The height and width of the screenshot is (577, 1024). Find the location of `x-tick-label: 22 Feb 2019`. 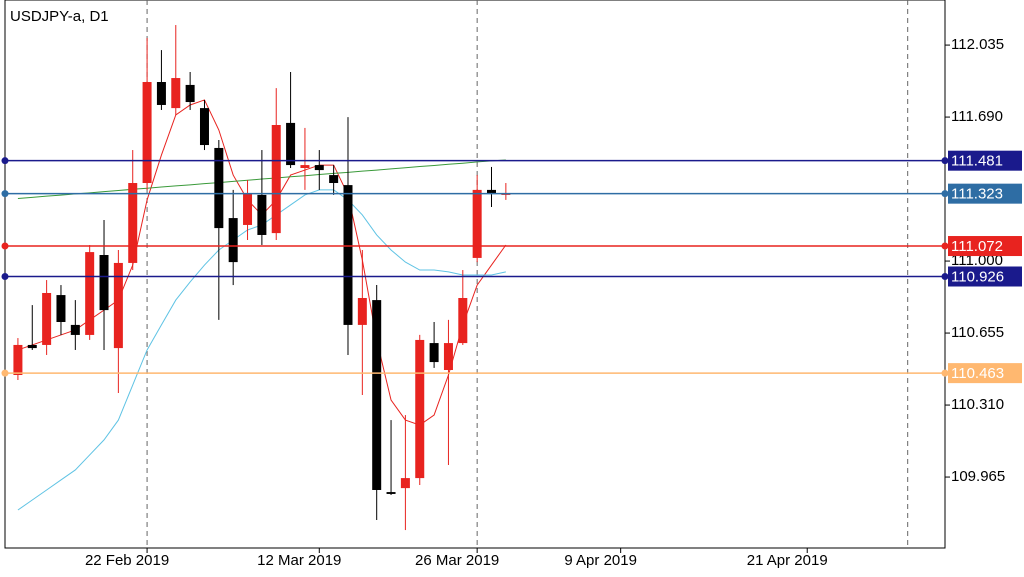

x-tick-label: 22 Feb 2019 is located at coordinates (127, 560).